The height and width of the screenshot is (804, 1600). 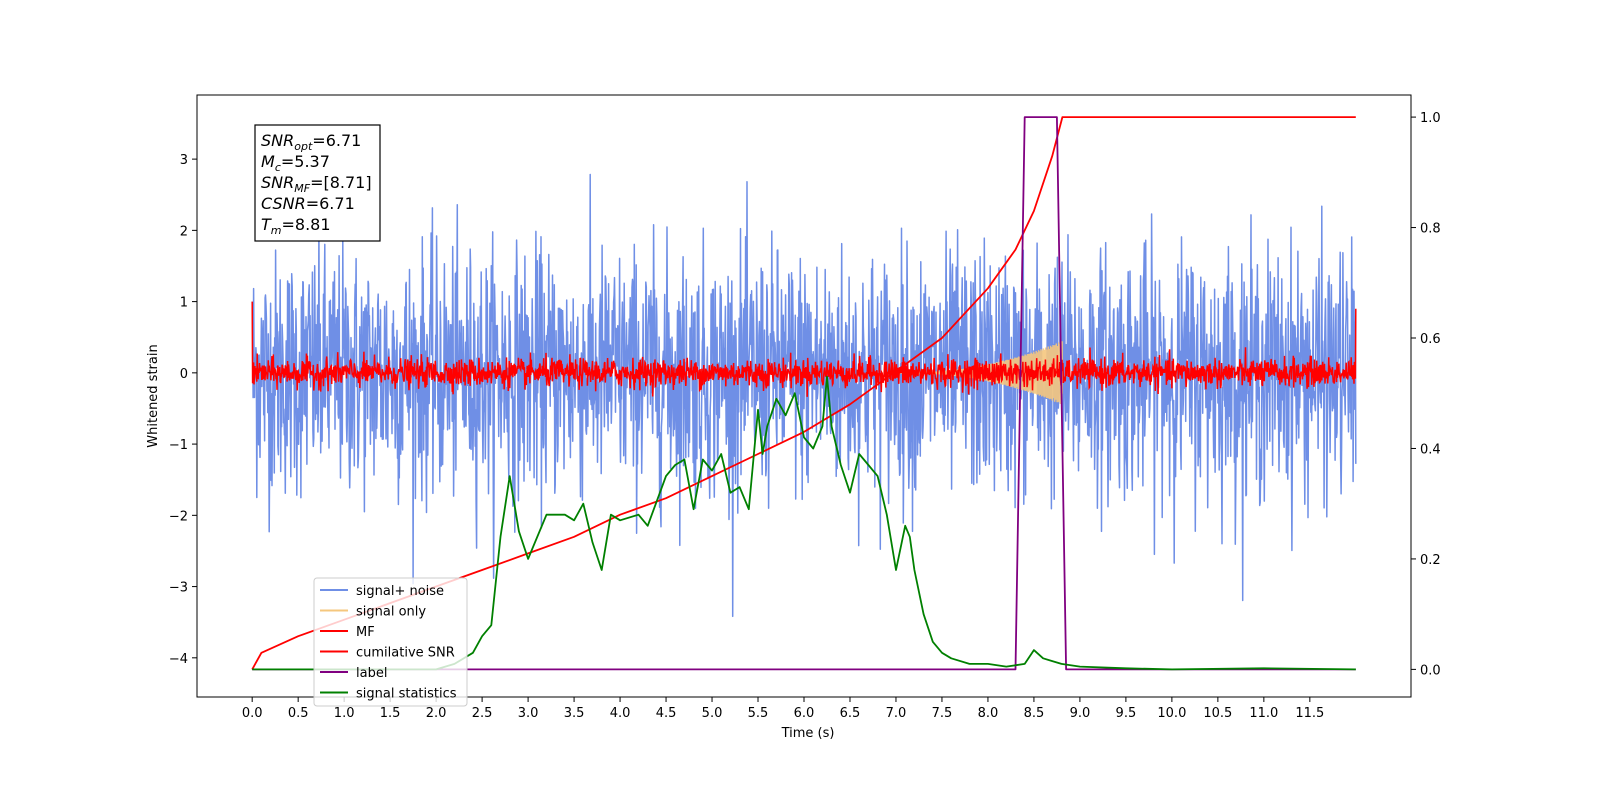 I want to click on x-tick-label: 7.0, so click(x=896, y=713).